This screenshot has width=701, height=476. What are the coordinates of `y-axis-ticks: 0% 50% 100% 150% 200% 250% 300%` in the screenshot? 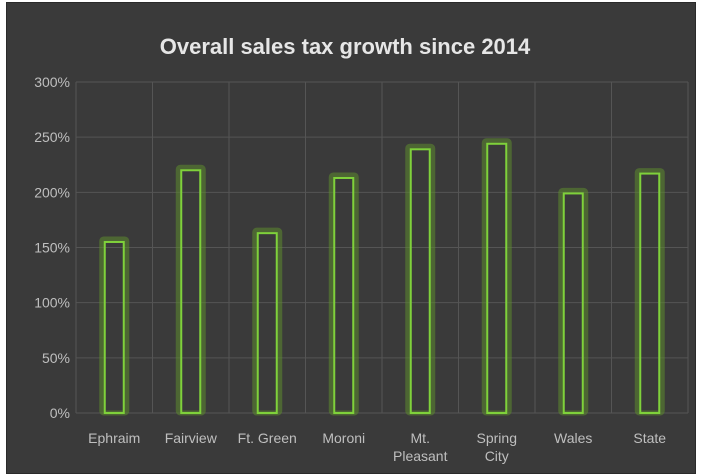 It's located at (52, 247).